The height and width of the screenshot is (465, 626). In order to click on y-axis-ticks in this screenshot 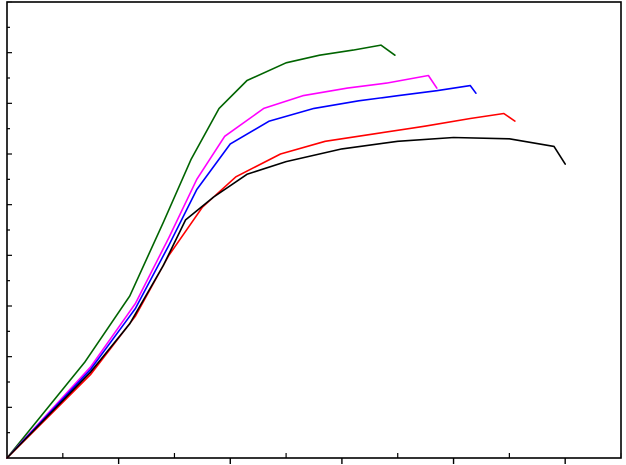, I will do `click(9, 217)`.